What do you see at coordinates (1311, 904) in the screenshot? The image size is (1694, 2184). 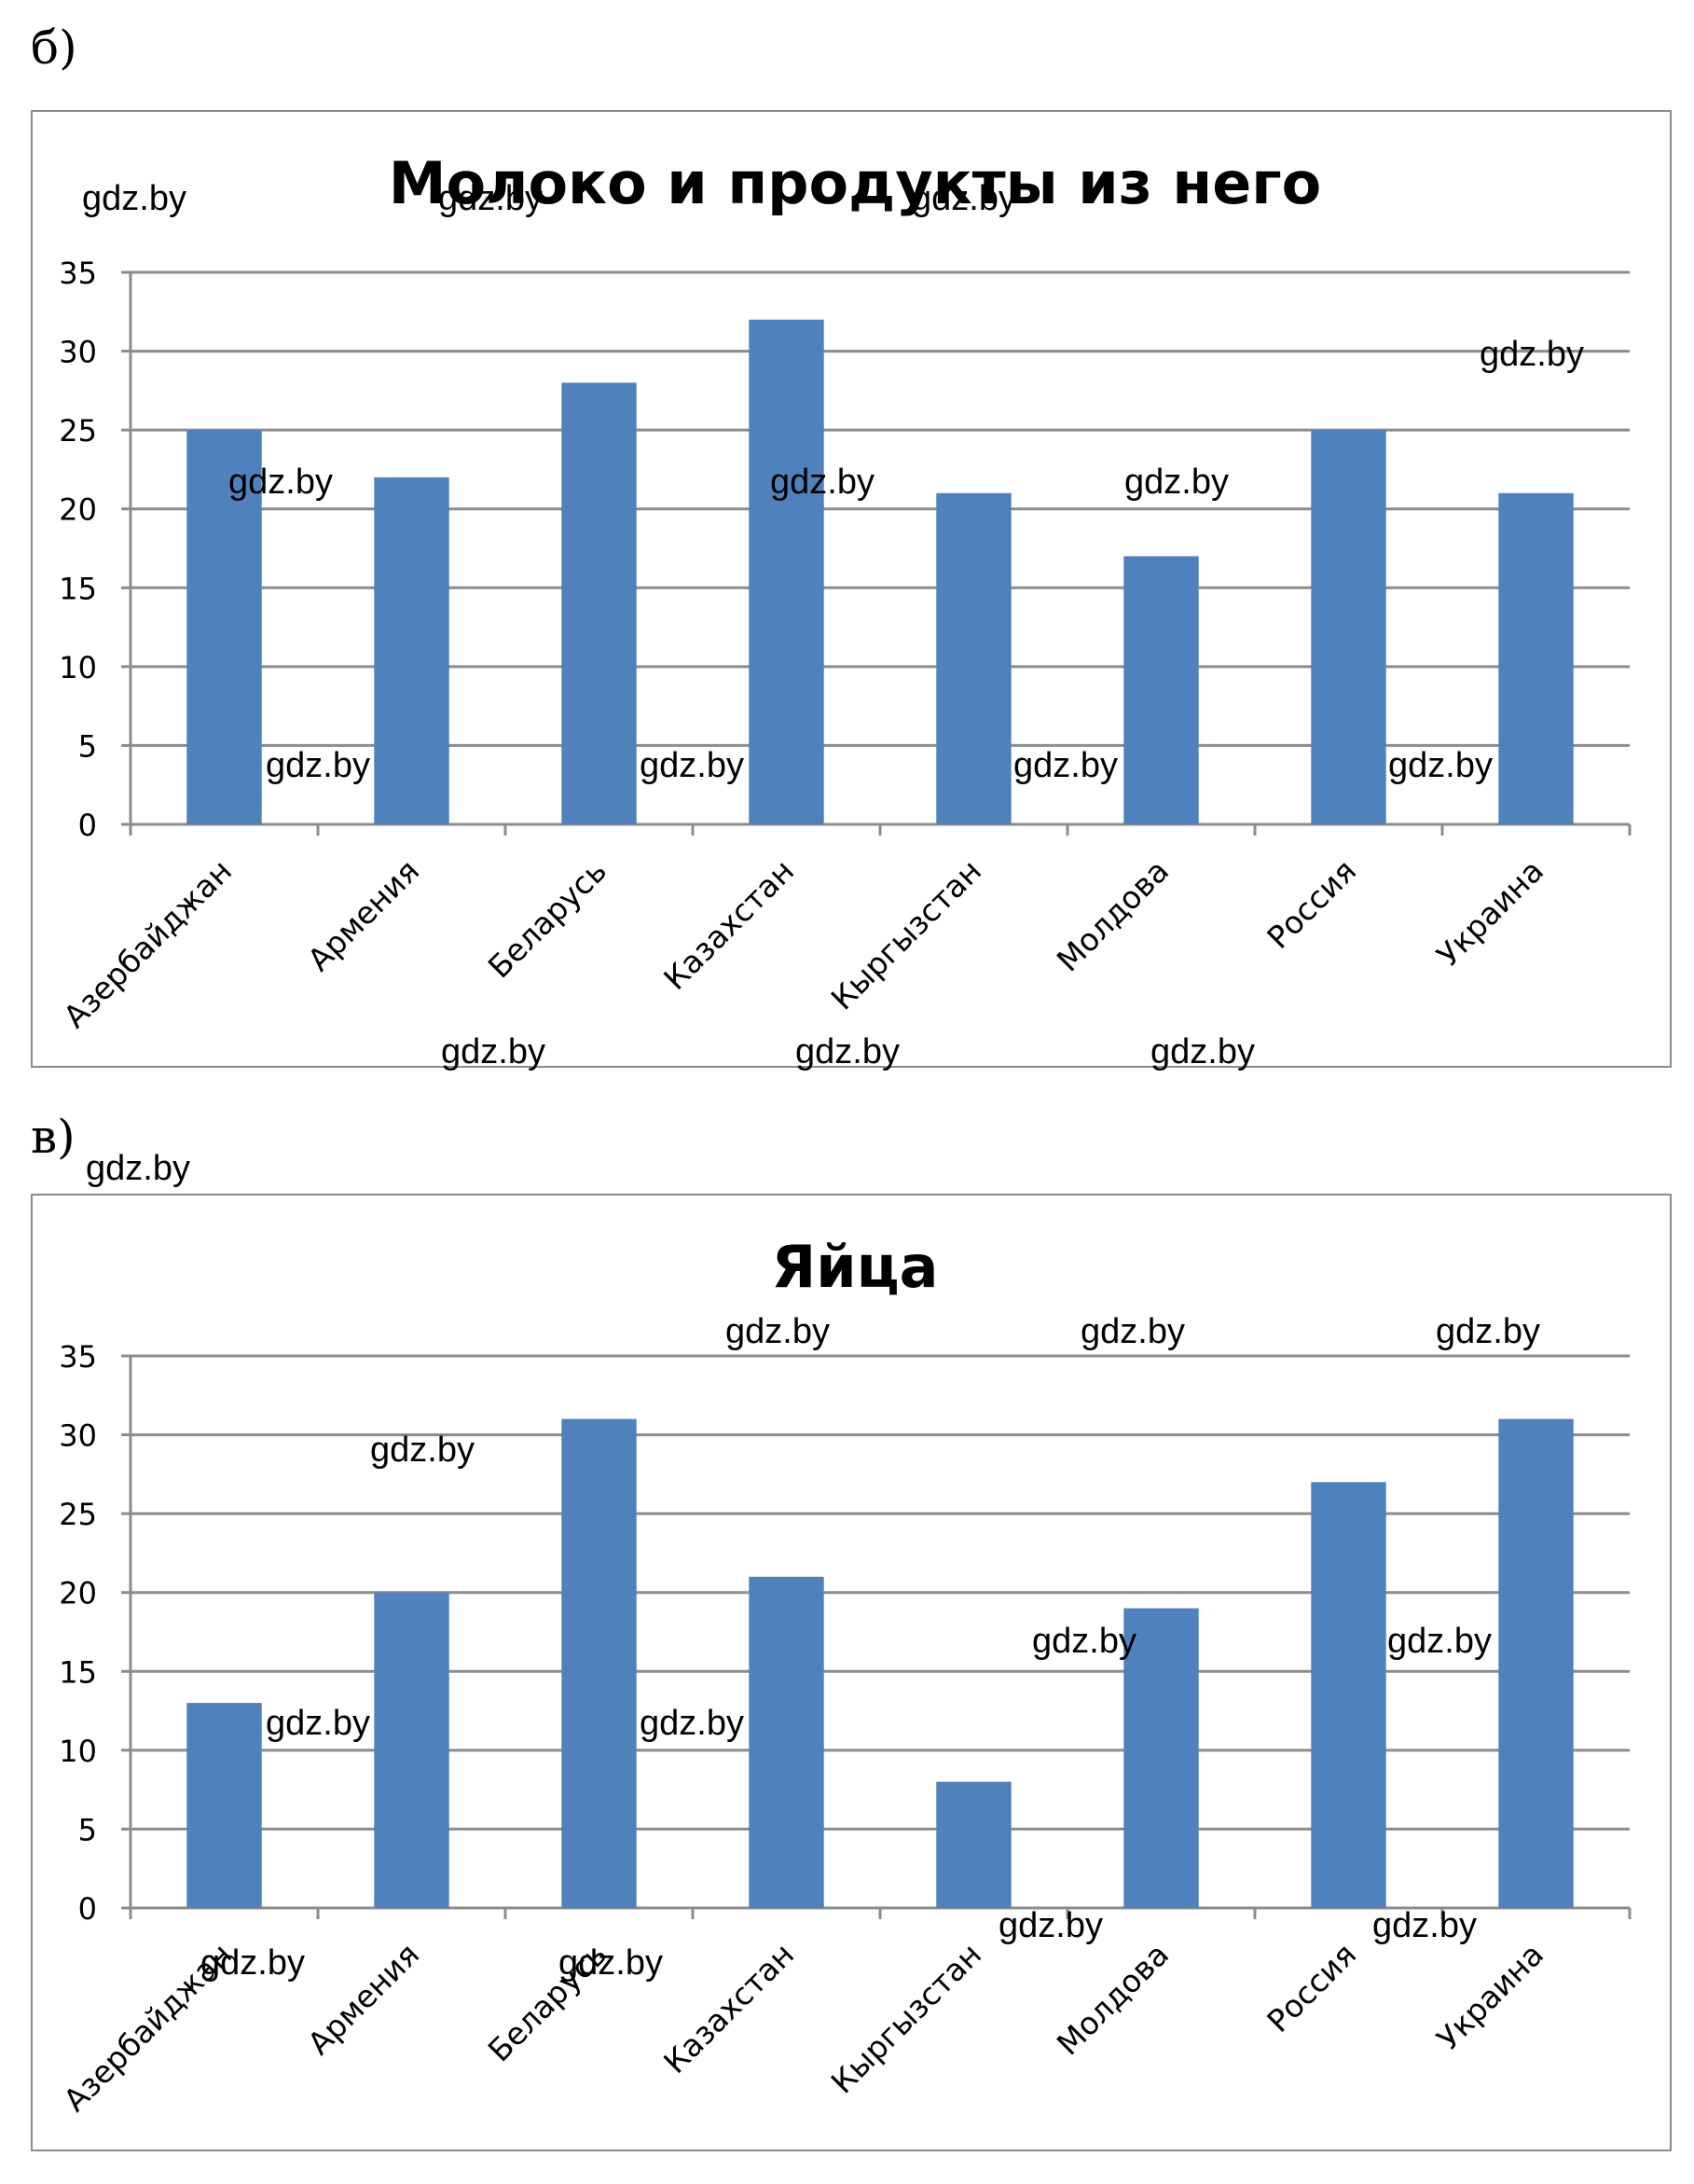 I see `milk-category-label: Россия` at bounding box center [1311, 904].